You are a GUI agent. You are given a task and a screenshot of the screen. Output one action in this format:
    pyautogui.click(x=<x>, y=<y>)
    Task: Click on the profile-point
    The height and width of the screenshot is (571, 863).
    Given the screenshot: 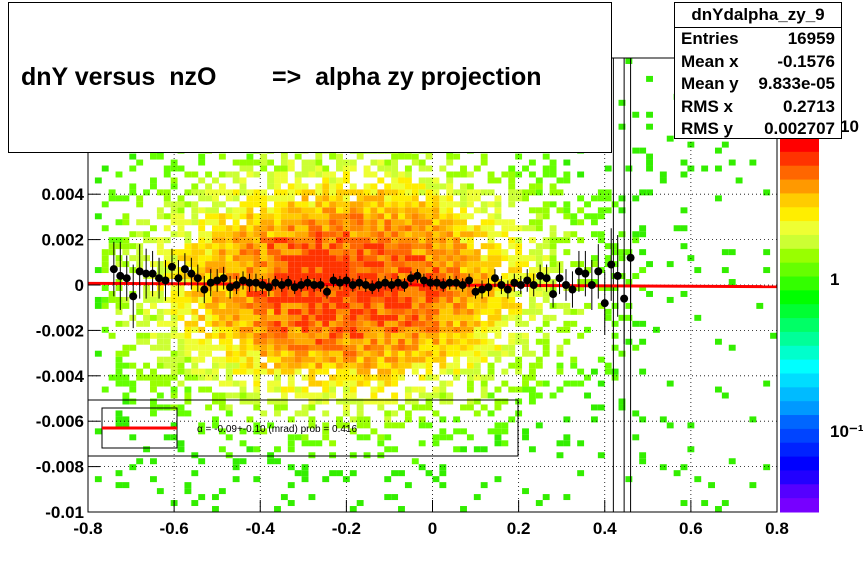 What is the action you would take?
    pyautogui.click(x=469, y=280)
    